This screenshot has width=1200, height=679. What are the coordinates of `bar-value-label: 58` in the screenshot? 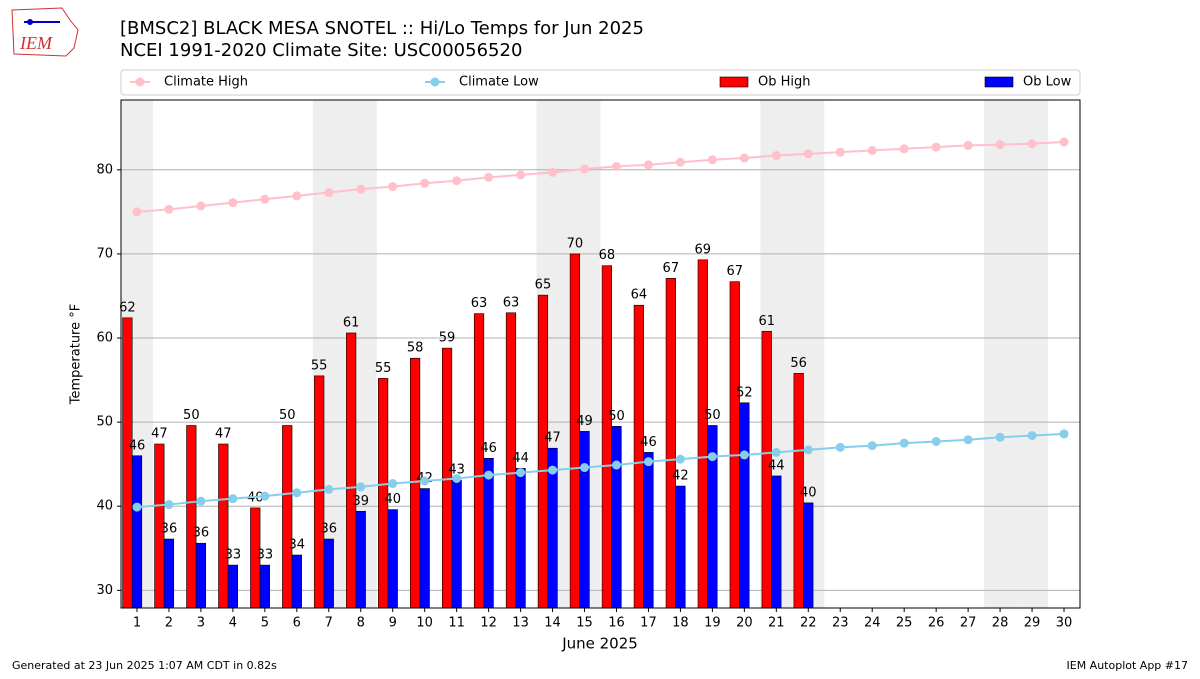 It's located at (415, 348).